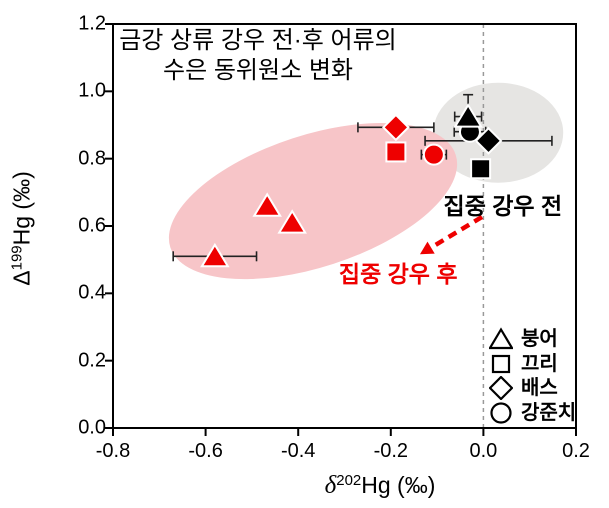 The height and width of the screenshot is (508, 609). I want to click on y-tick-label: 1.0, so click(92, 90).